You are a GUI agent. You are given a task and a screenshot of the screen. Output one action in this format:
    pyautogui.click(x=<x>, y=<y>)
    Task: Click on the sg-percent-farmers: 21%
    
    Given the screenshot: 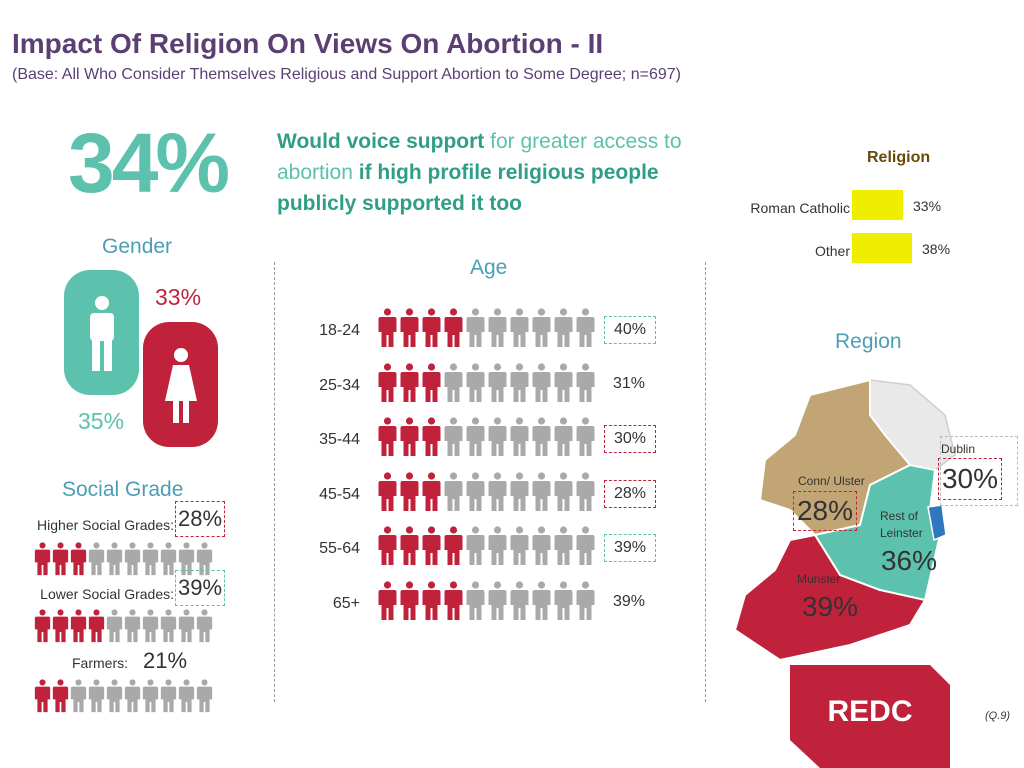 What is the action you would take?
    pyautogui.click(x=165, y=660)
    